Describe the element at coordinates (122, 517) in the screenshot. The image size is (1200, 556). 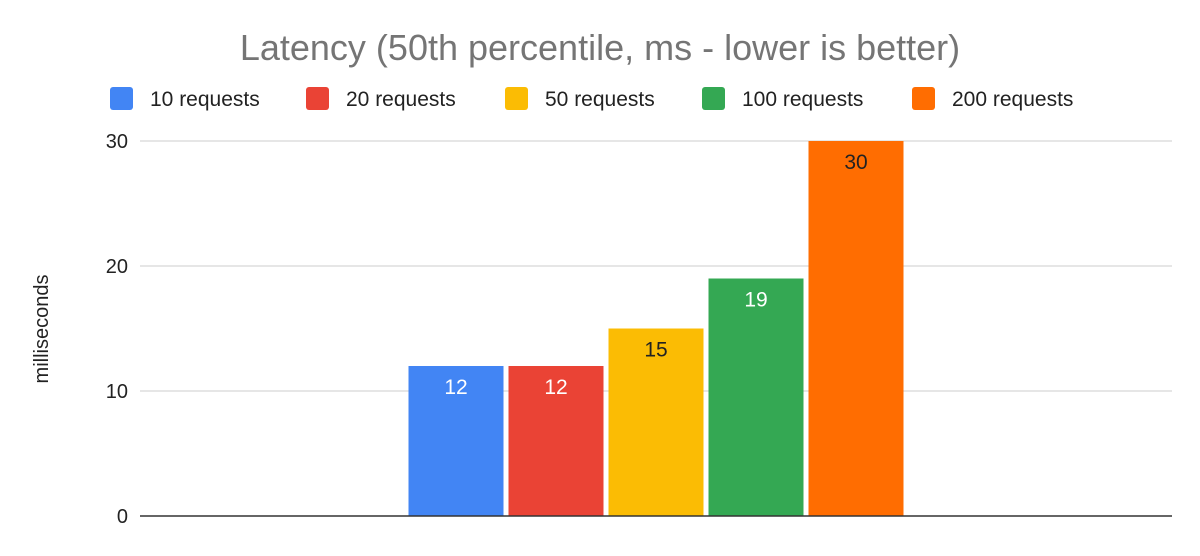
I see `y-tick-label: 0` at that location.